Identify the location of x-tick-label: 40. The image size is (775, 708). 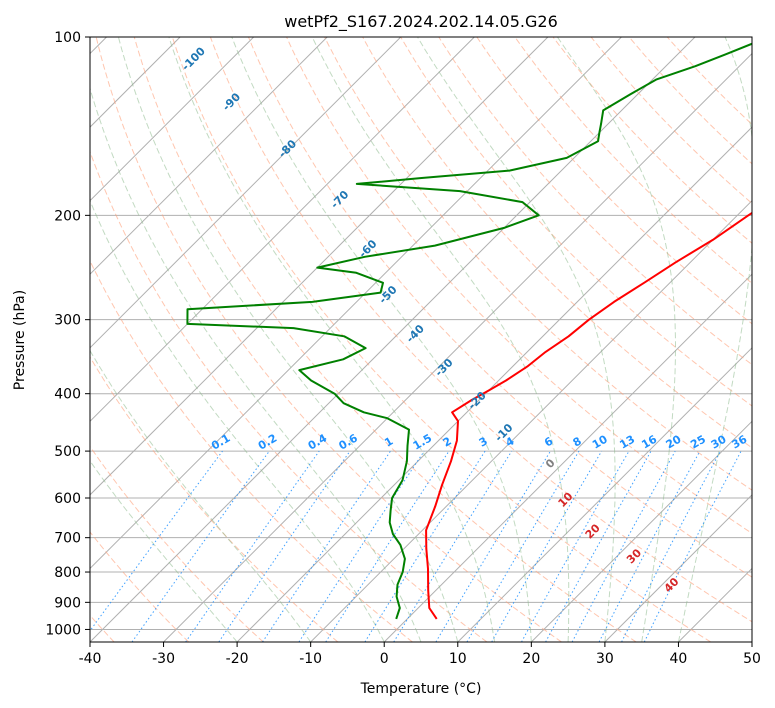
(679, 659).